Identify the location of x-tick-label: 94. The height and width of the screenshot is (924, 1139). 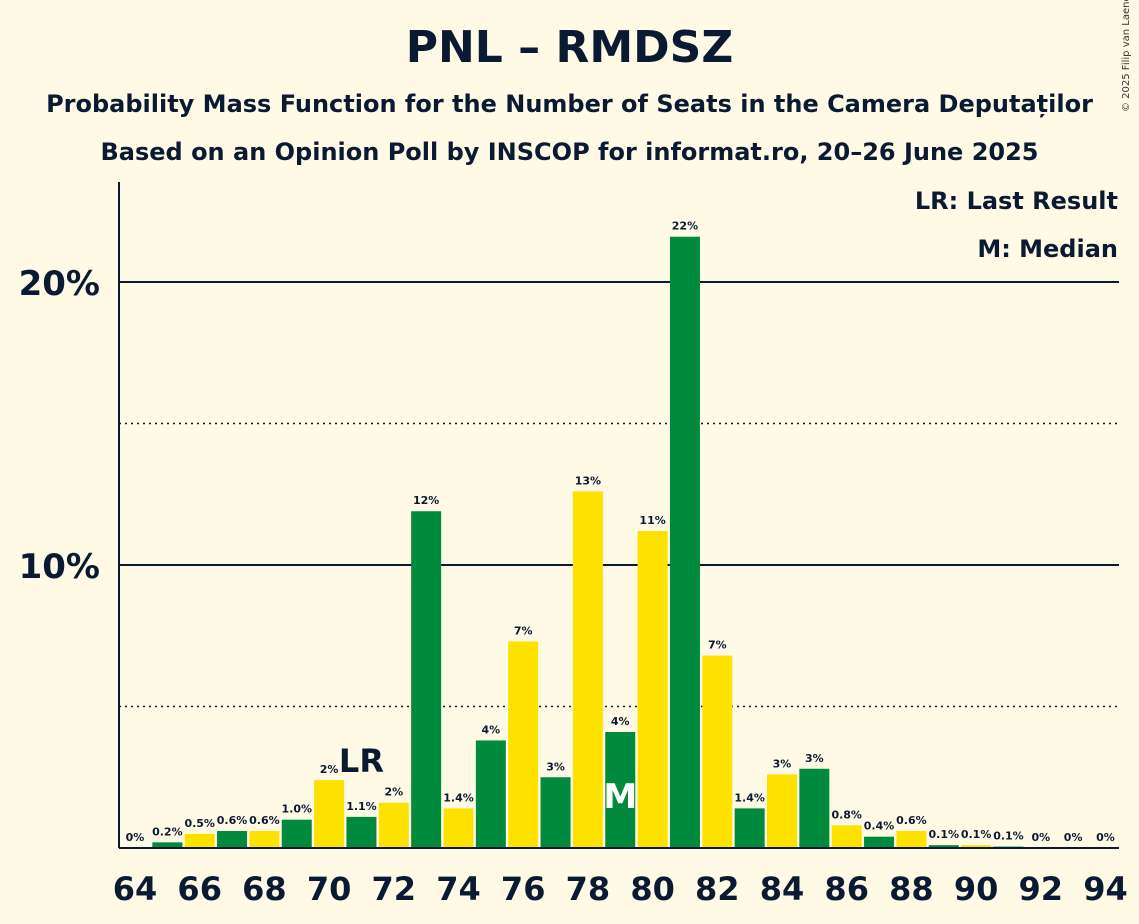
(1105, 889).